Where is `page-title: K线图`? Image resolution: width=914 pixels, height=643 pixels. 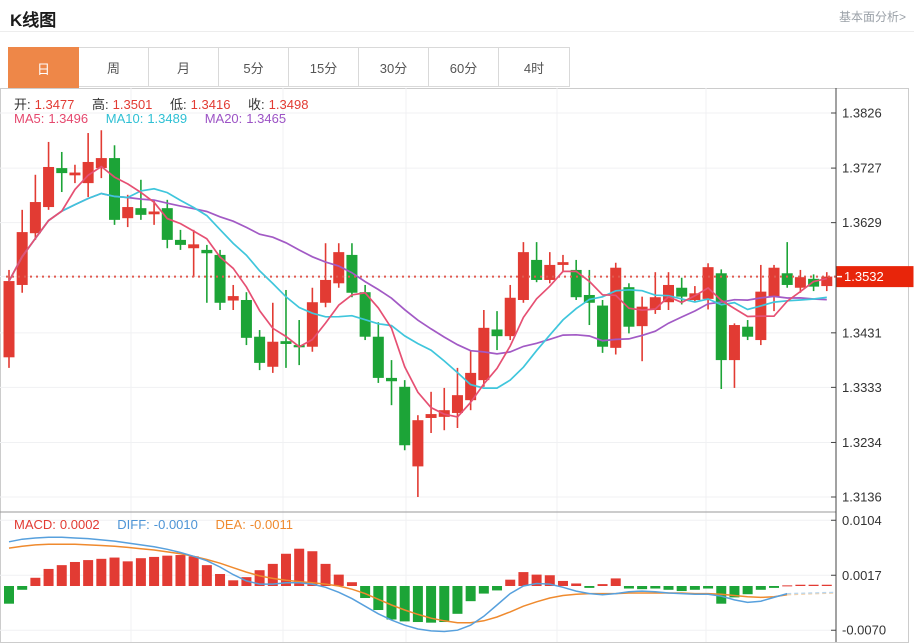
page-title: K线图 is located at coordinates (33, 20).